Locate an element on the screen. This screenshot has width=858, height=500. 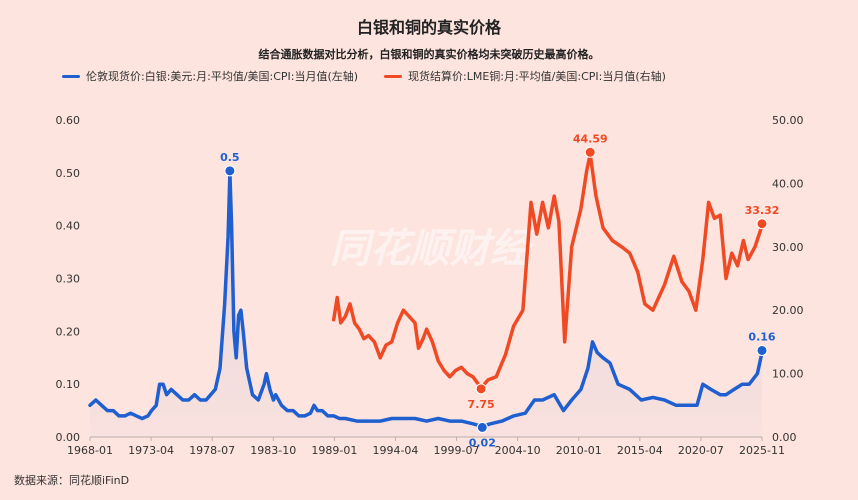
x-tick-label: 2004-10 is located at coordinates (518, 450).